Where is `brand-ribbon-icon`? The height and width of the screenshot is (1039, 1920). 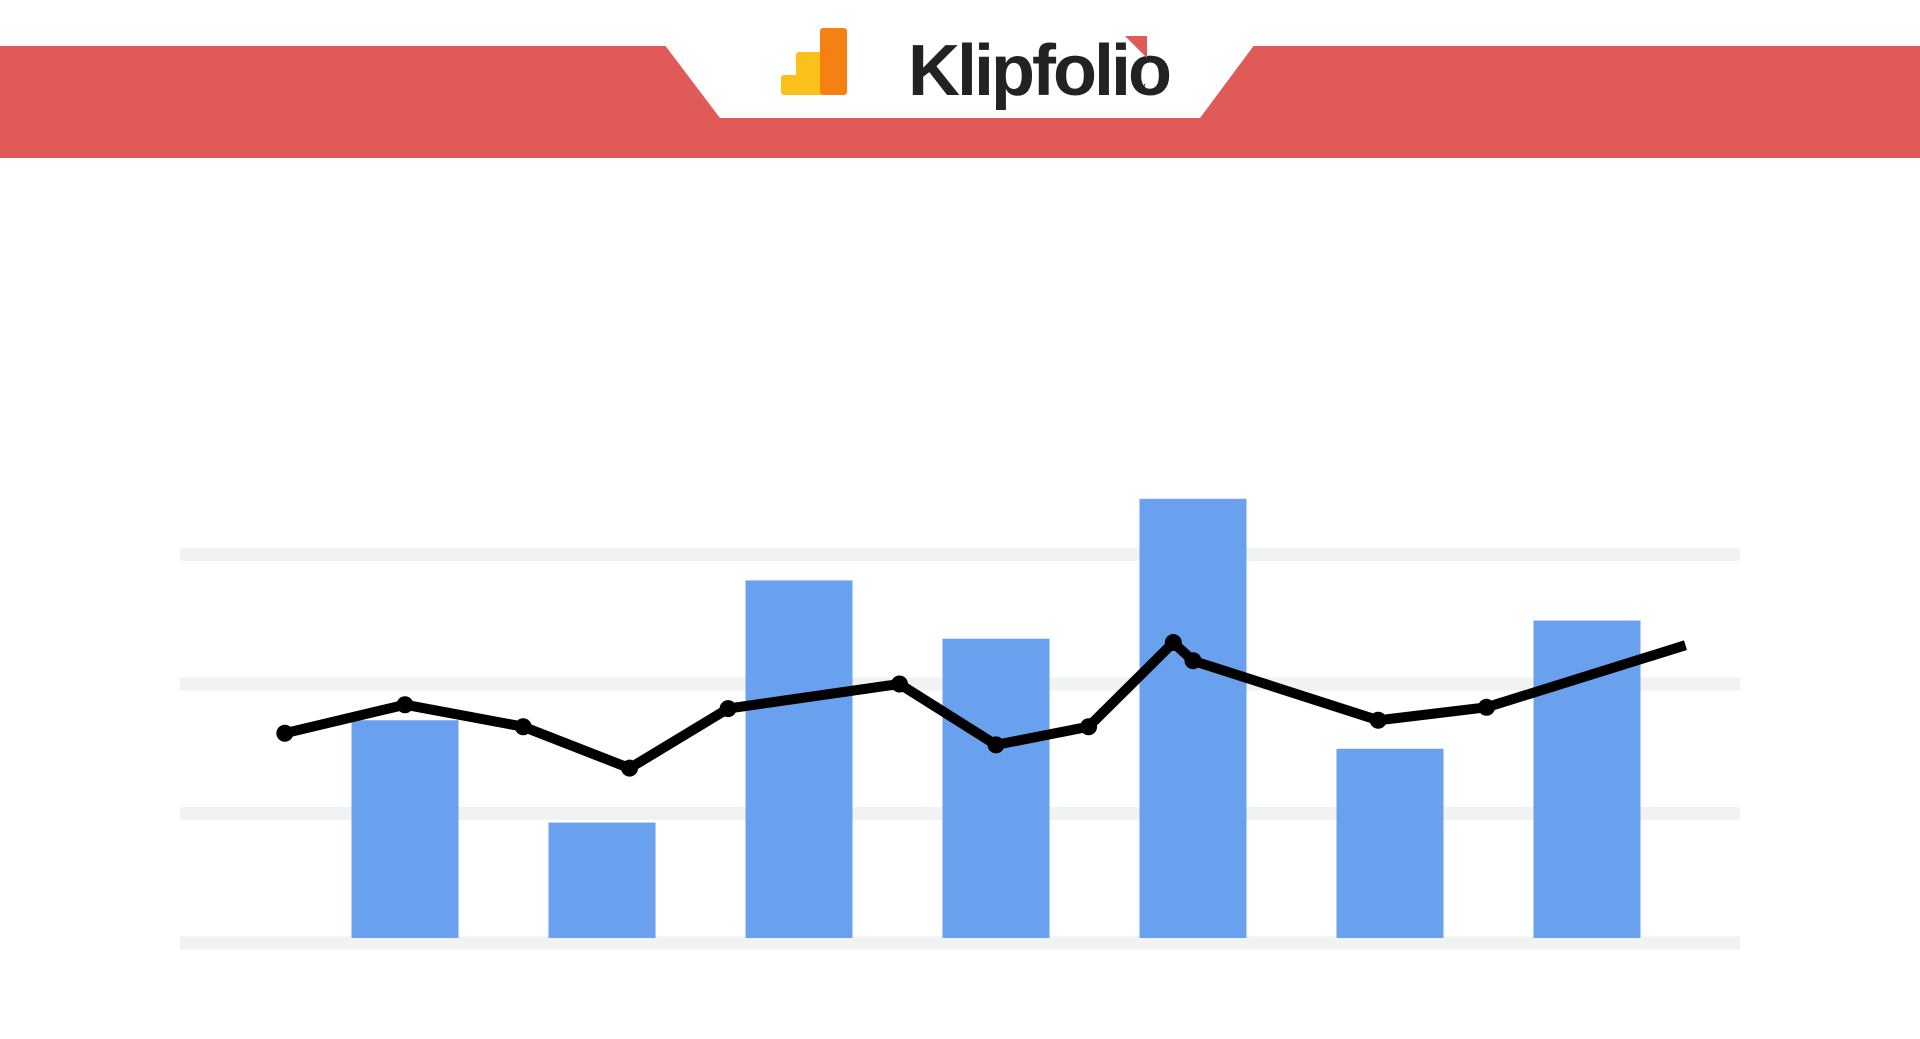 brand-ribbon-icon is located at coordinates (1136, 47).